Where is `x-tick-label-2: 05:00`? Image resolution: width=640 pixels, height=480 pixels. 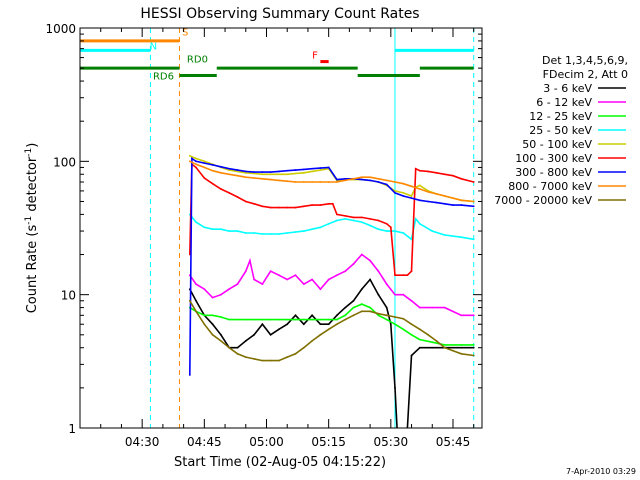 x-tick-label-2: 05:00 is located at coordinates (266, 442).